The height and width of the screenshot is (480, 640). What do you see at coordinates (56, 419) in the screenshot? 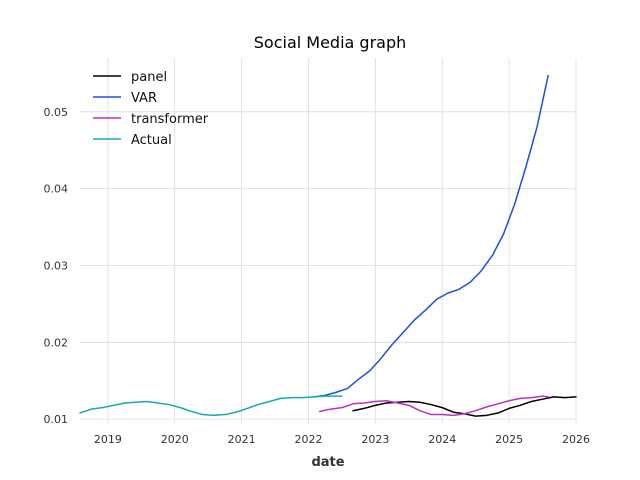
I see `y-tick-label: 0.01` at bounding box center [56, 419].